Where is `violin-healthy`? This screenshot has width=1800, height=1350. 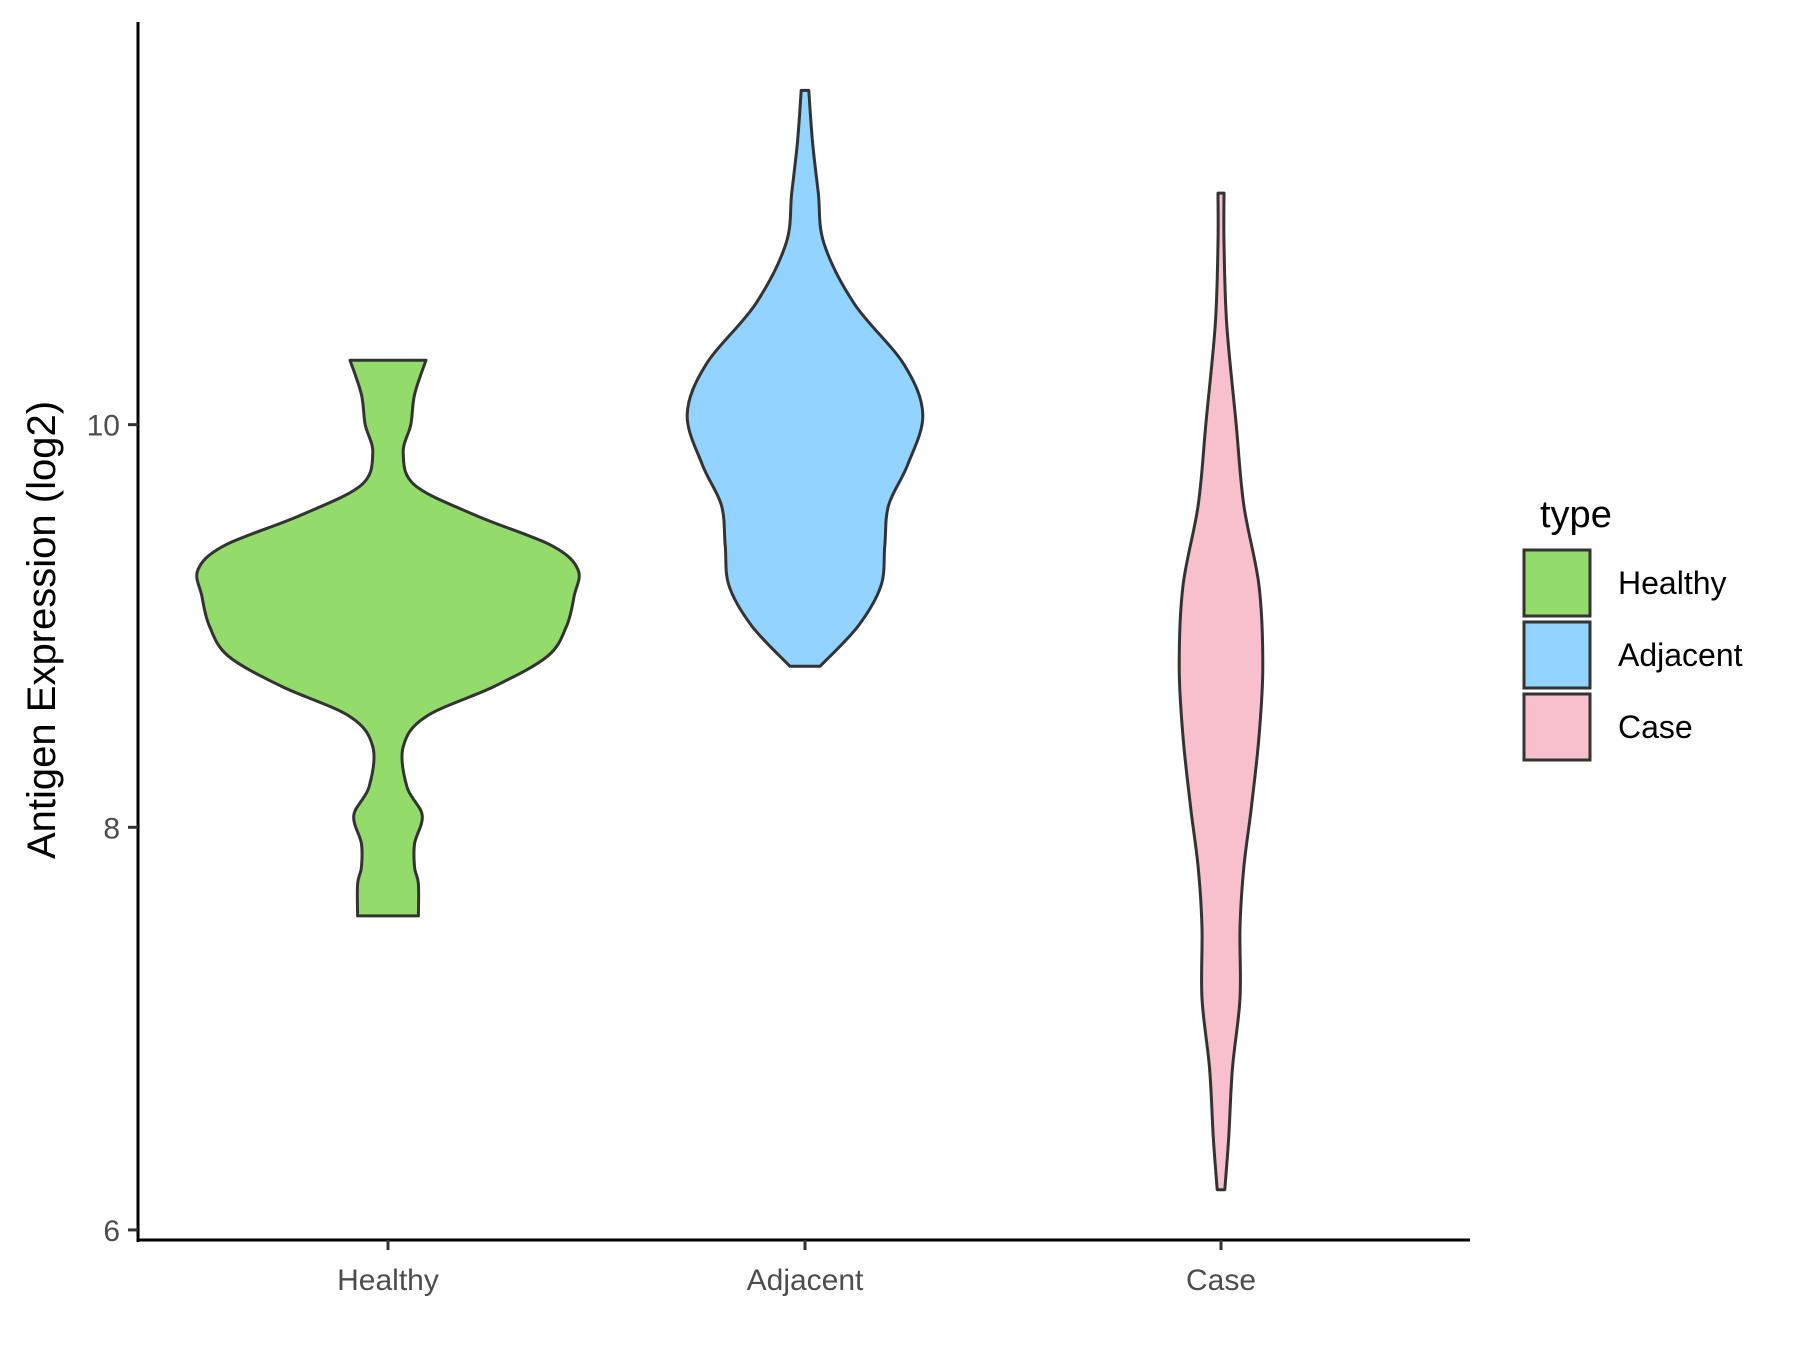 violin-healthy is located at coordinates (388, 638).